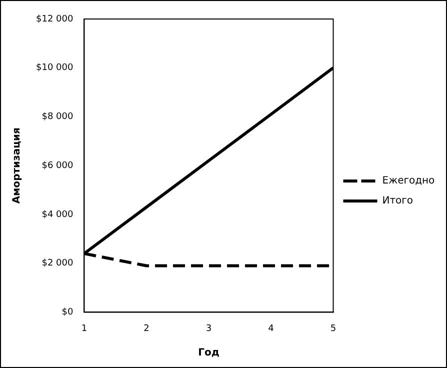  Describe the element at coordinates (209, 329) in the screenshot. I see `x-tick-label: 3` at that location.